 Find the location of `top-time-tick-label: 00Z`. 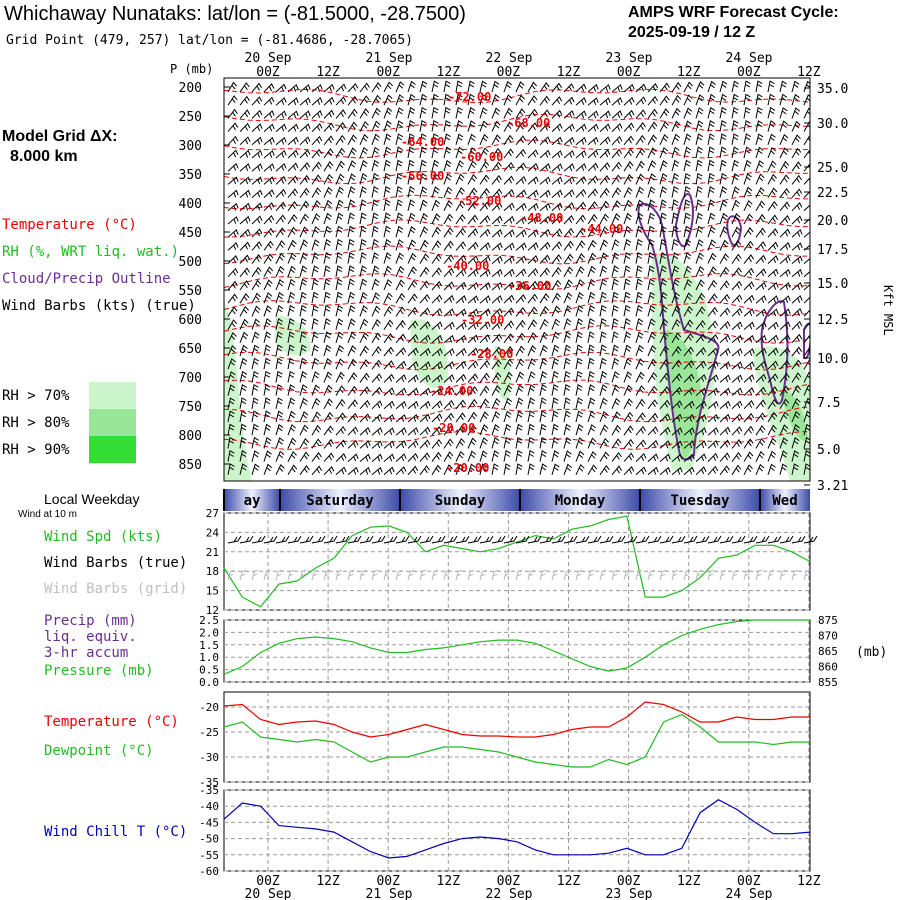

top-time-tick-label: 00Z is located at coordinates (509, 72).